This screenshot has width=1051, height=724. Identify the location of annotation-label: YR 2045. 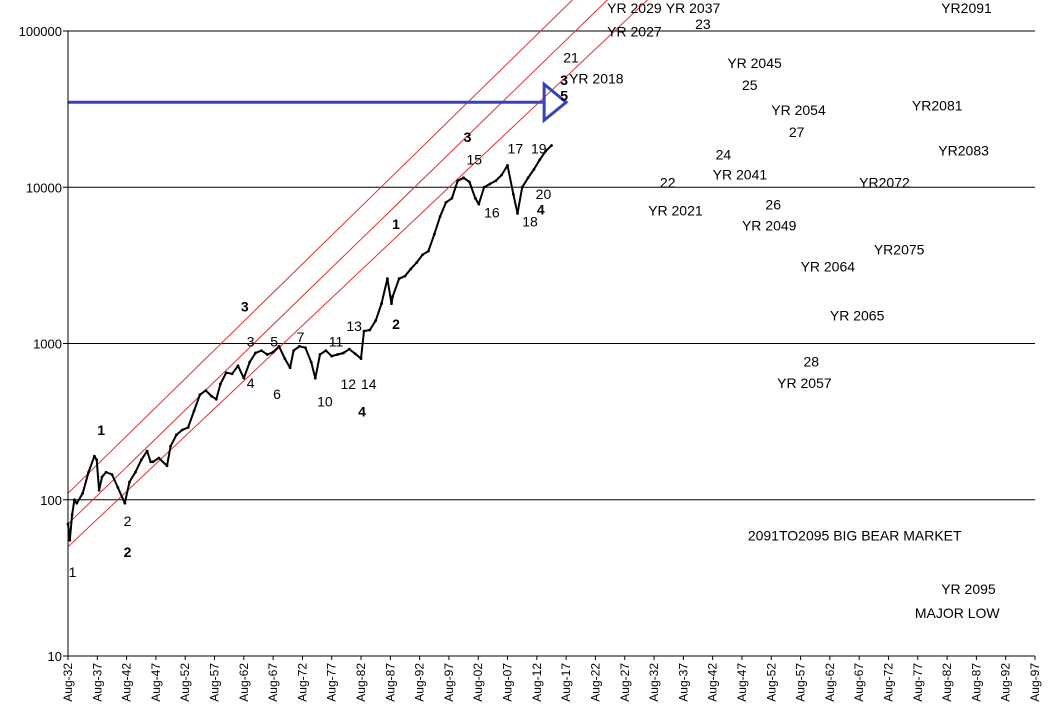
(754, 63).